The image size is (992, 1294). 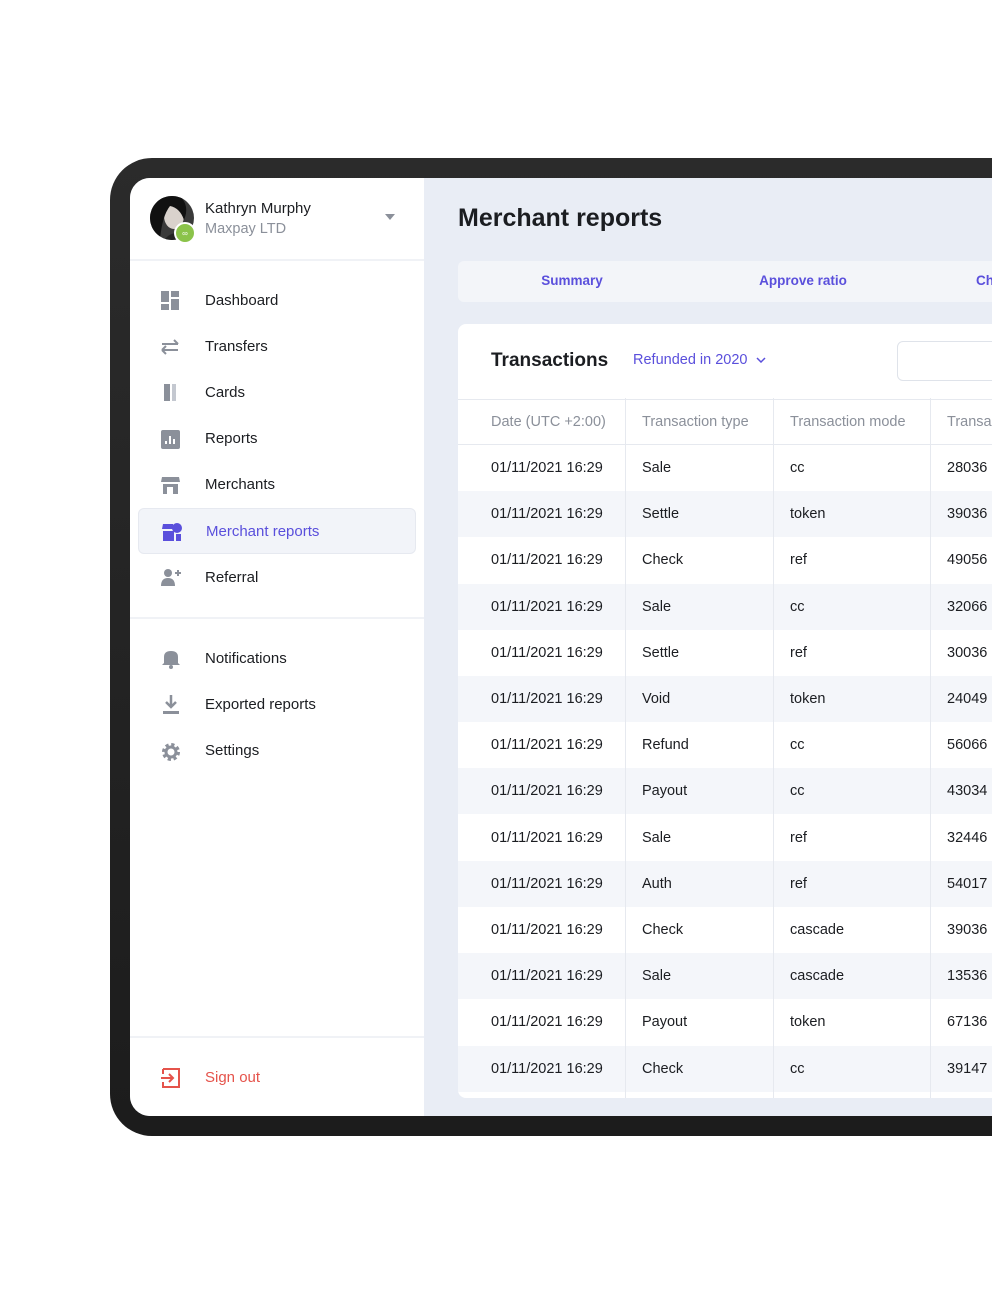 What do you see at coordinates (967, 791) in the screenshot?
I see `table-cell: 43034` at bounding box center [967, 791].